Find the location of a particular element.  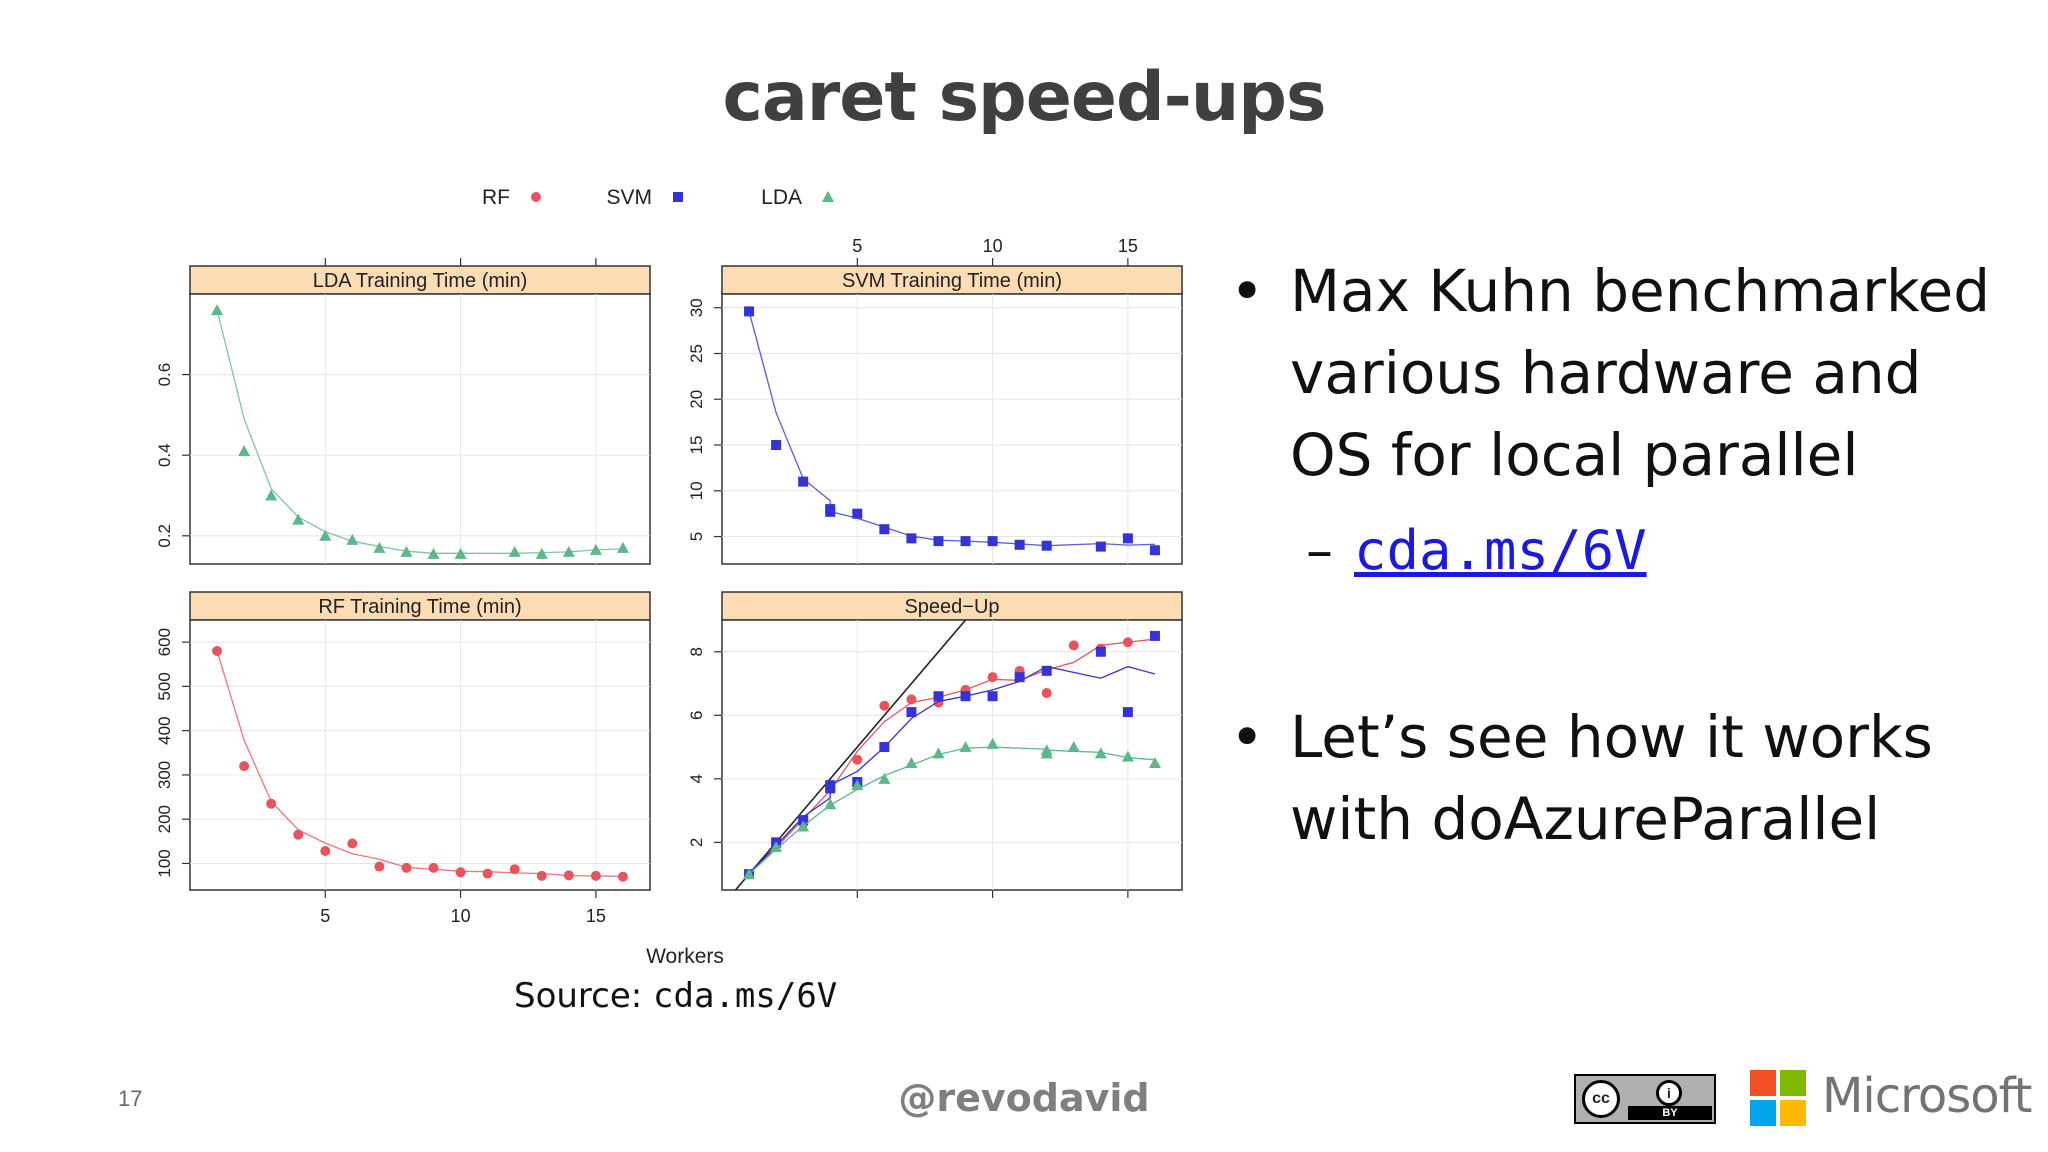

slide-number: 17 is located at coordinates (130, 1098).